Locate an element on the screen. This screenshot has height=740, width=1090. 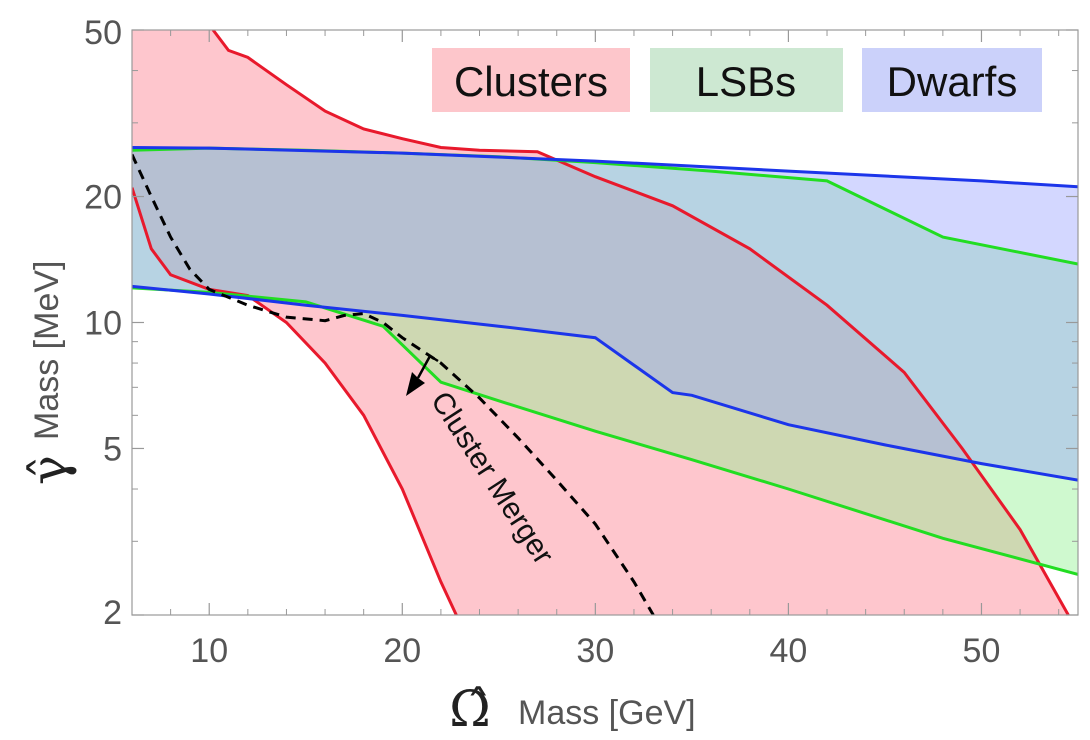
legend-label-lsbs: LSBs is located at coordinates (746, 81).